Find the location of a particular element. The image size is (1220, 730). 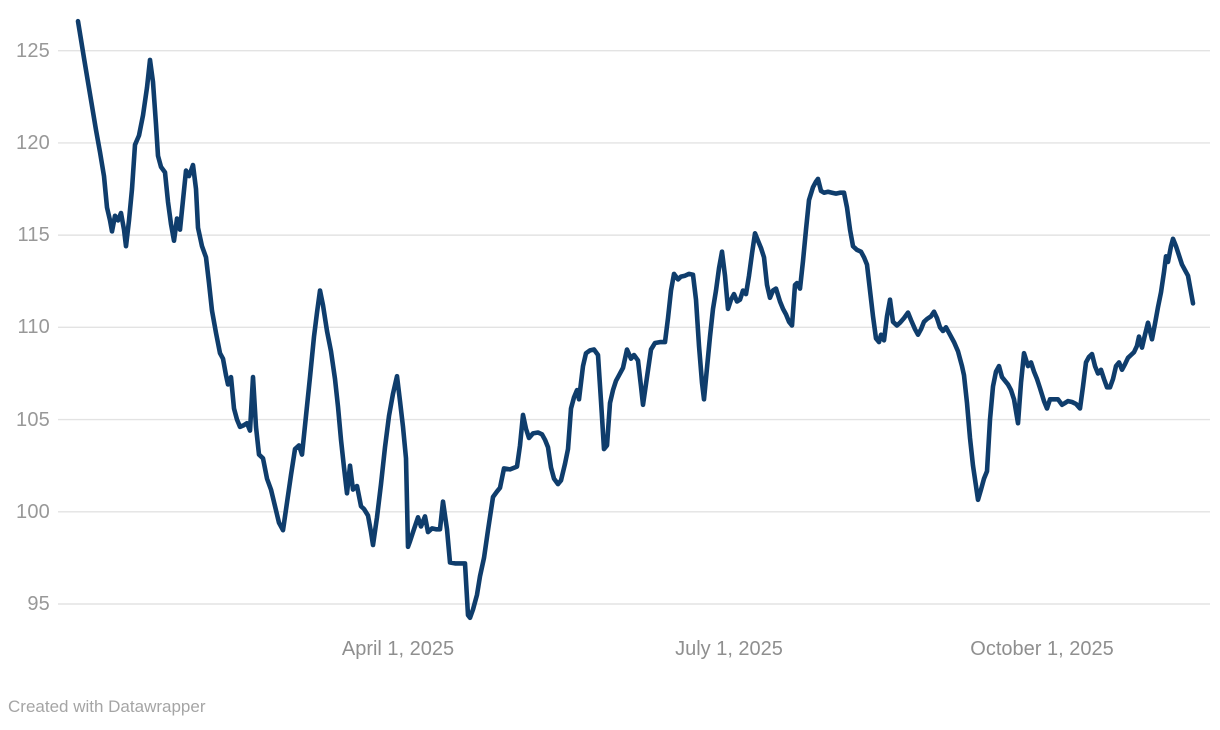

y-tick-label: 115 is located at coordinates (33, 235).